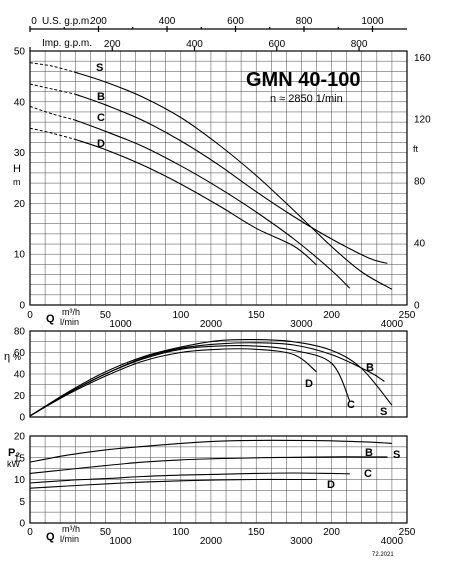 Image resolution: width=453 pixels, height=567 pixels. Describe the element at coordinates (22, 524) in the screenshot. I see `power-y-tick: 0` at that location.